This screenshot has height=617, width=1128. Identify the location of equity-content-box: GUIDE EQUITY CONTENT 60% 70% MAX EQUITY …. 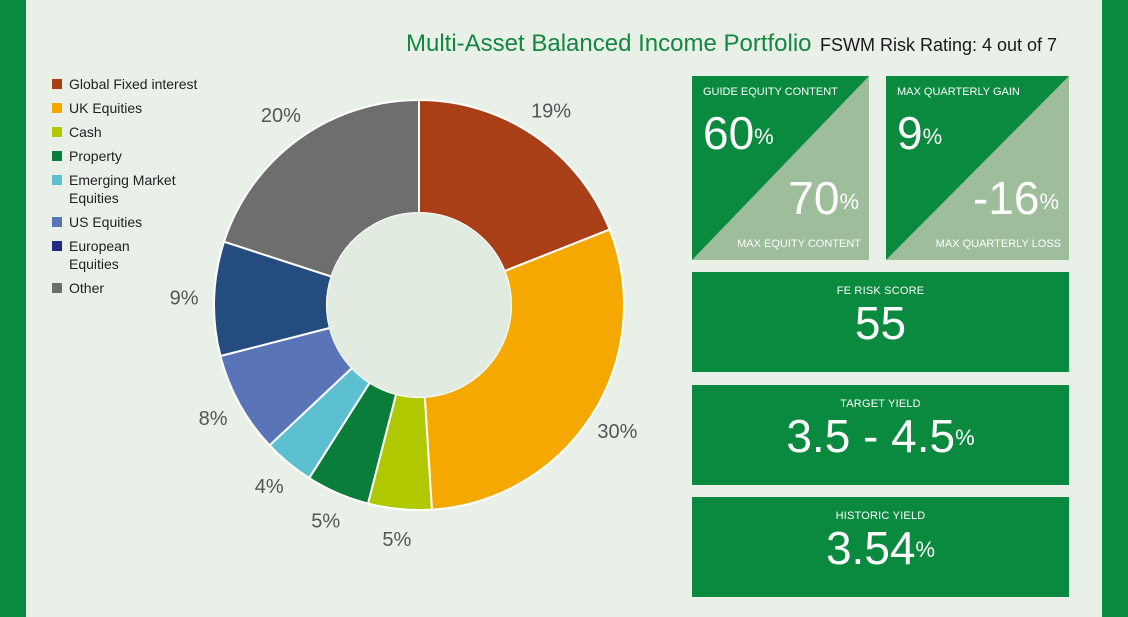
(780, 168).